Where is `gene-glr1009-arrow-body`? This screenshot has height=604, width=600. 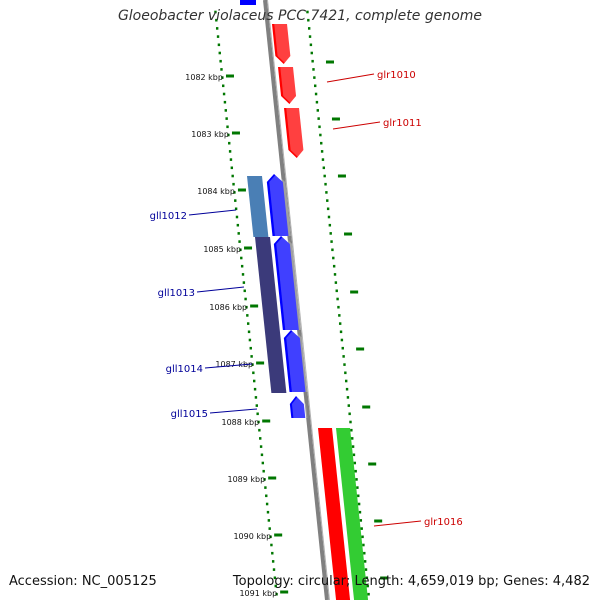 gene-glr1009-arrow-body is located at coordinates (281, 44).